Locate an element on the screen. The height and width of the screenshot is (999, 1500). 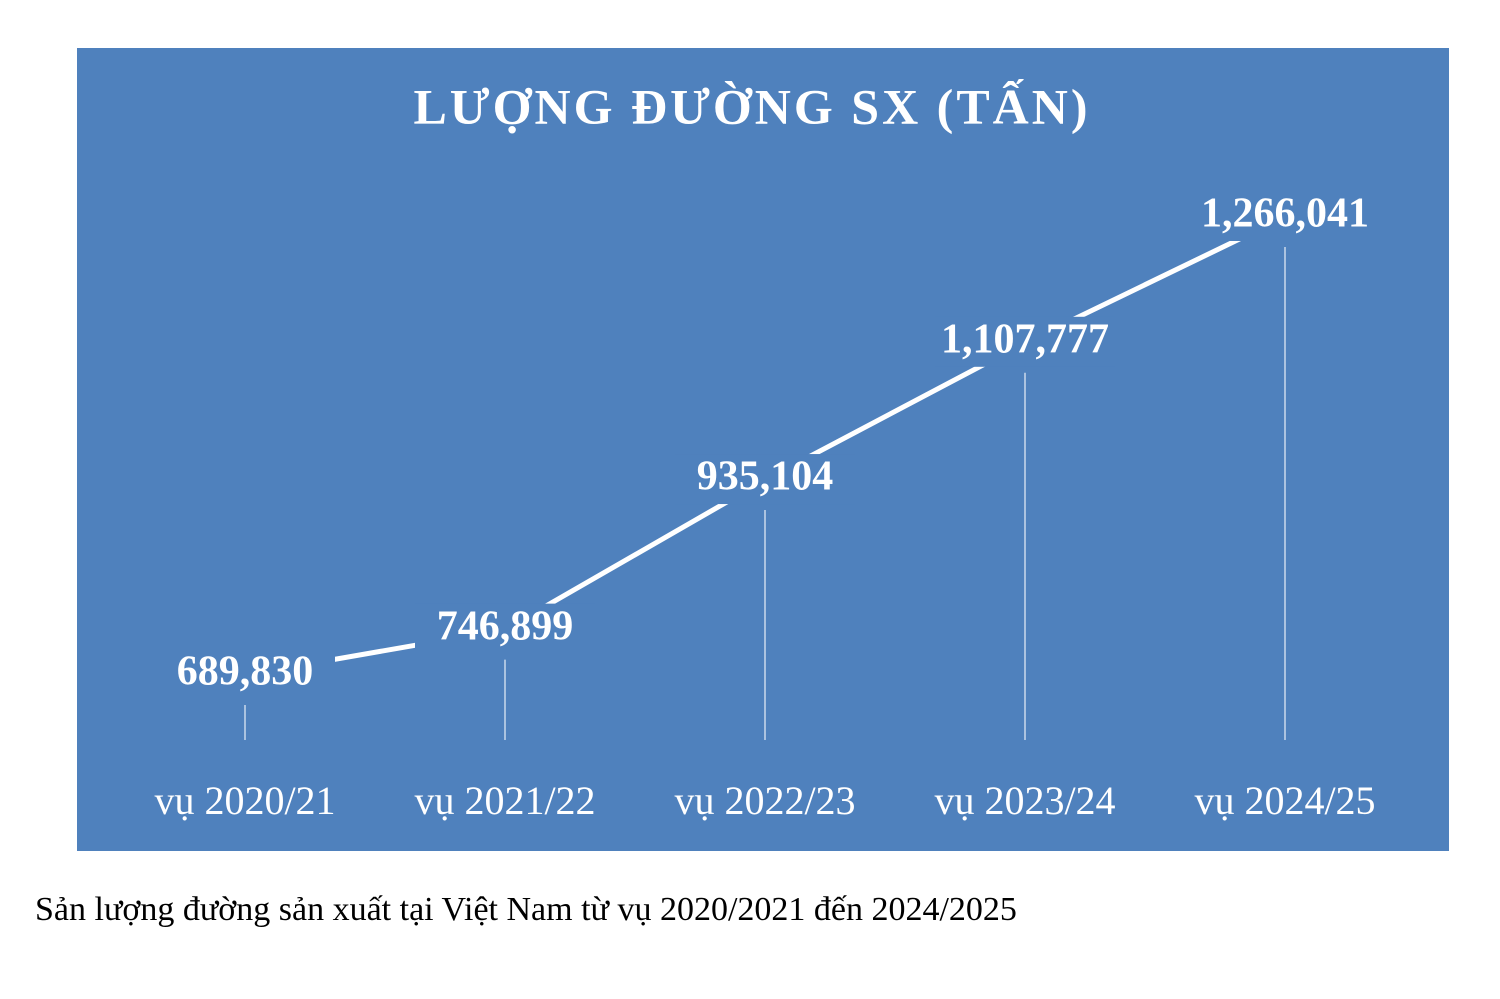
chart-title: LƯỢNG ĐƯỜNG SX (TẤN) is located at coordinates (751, 105).